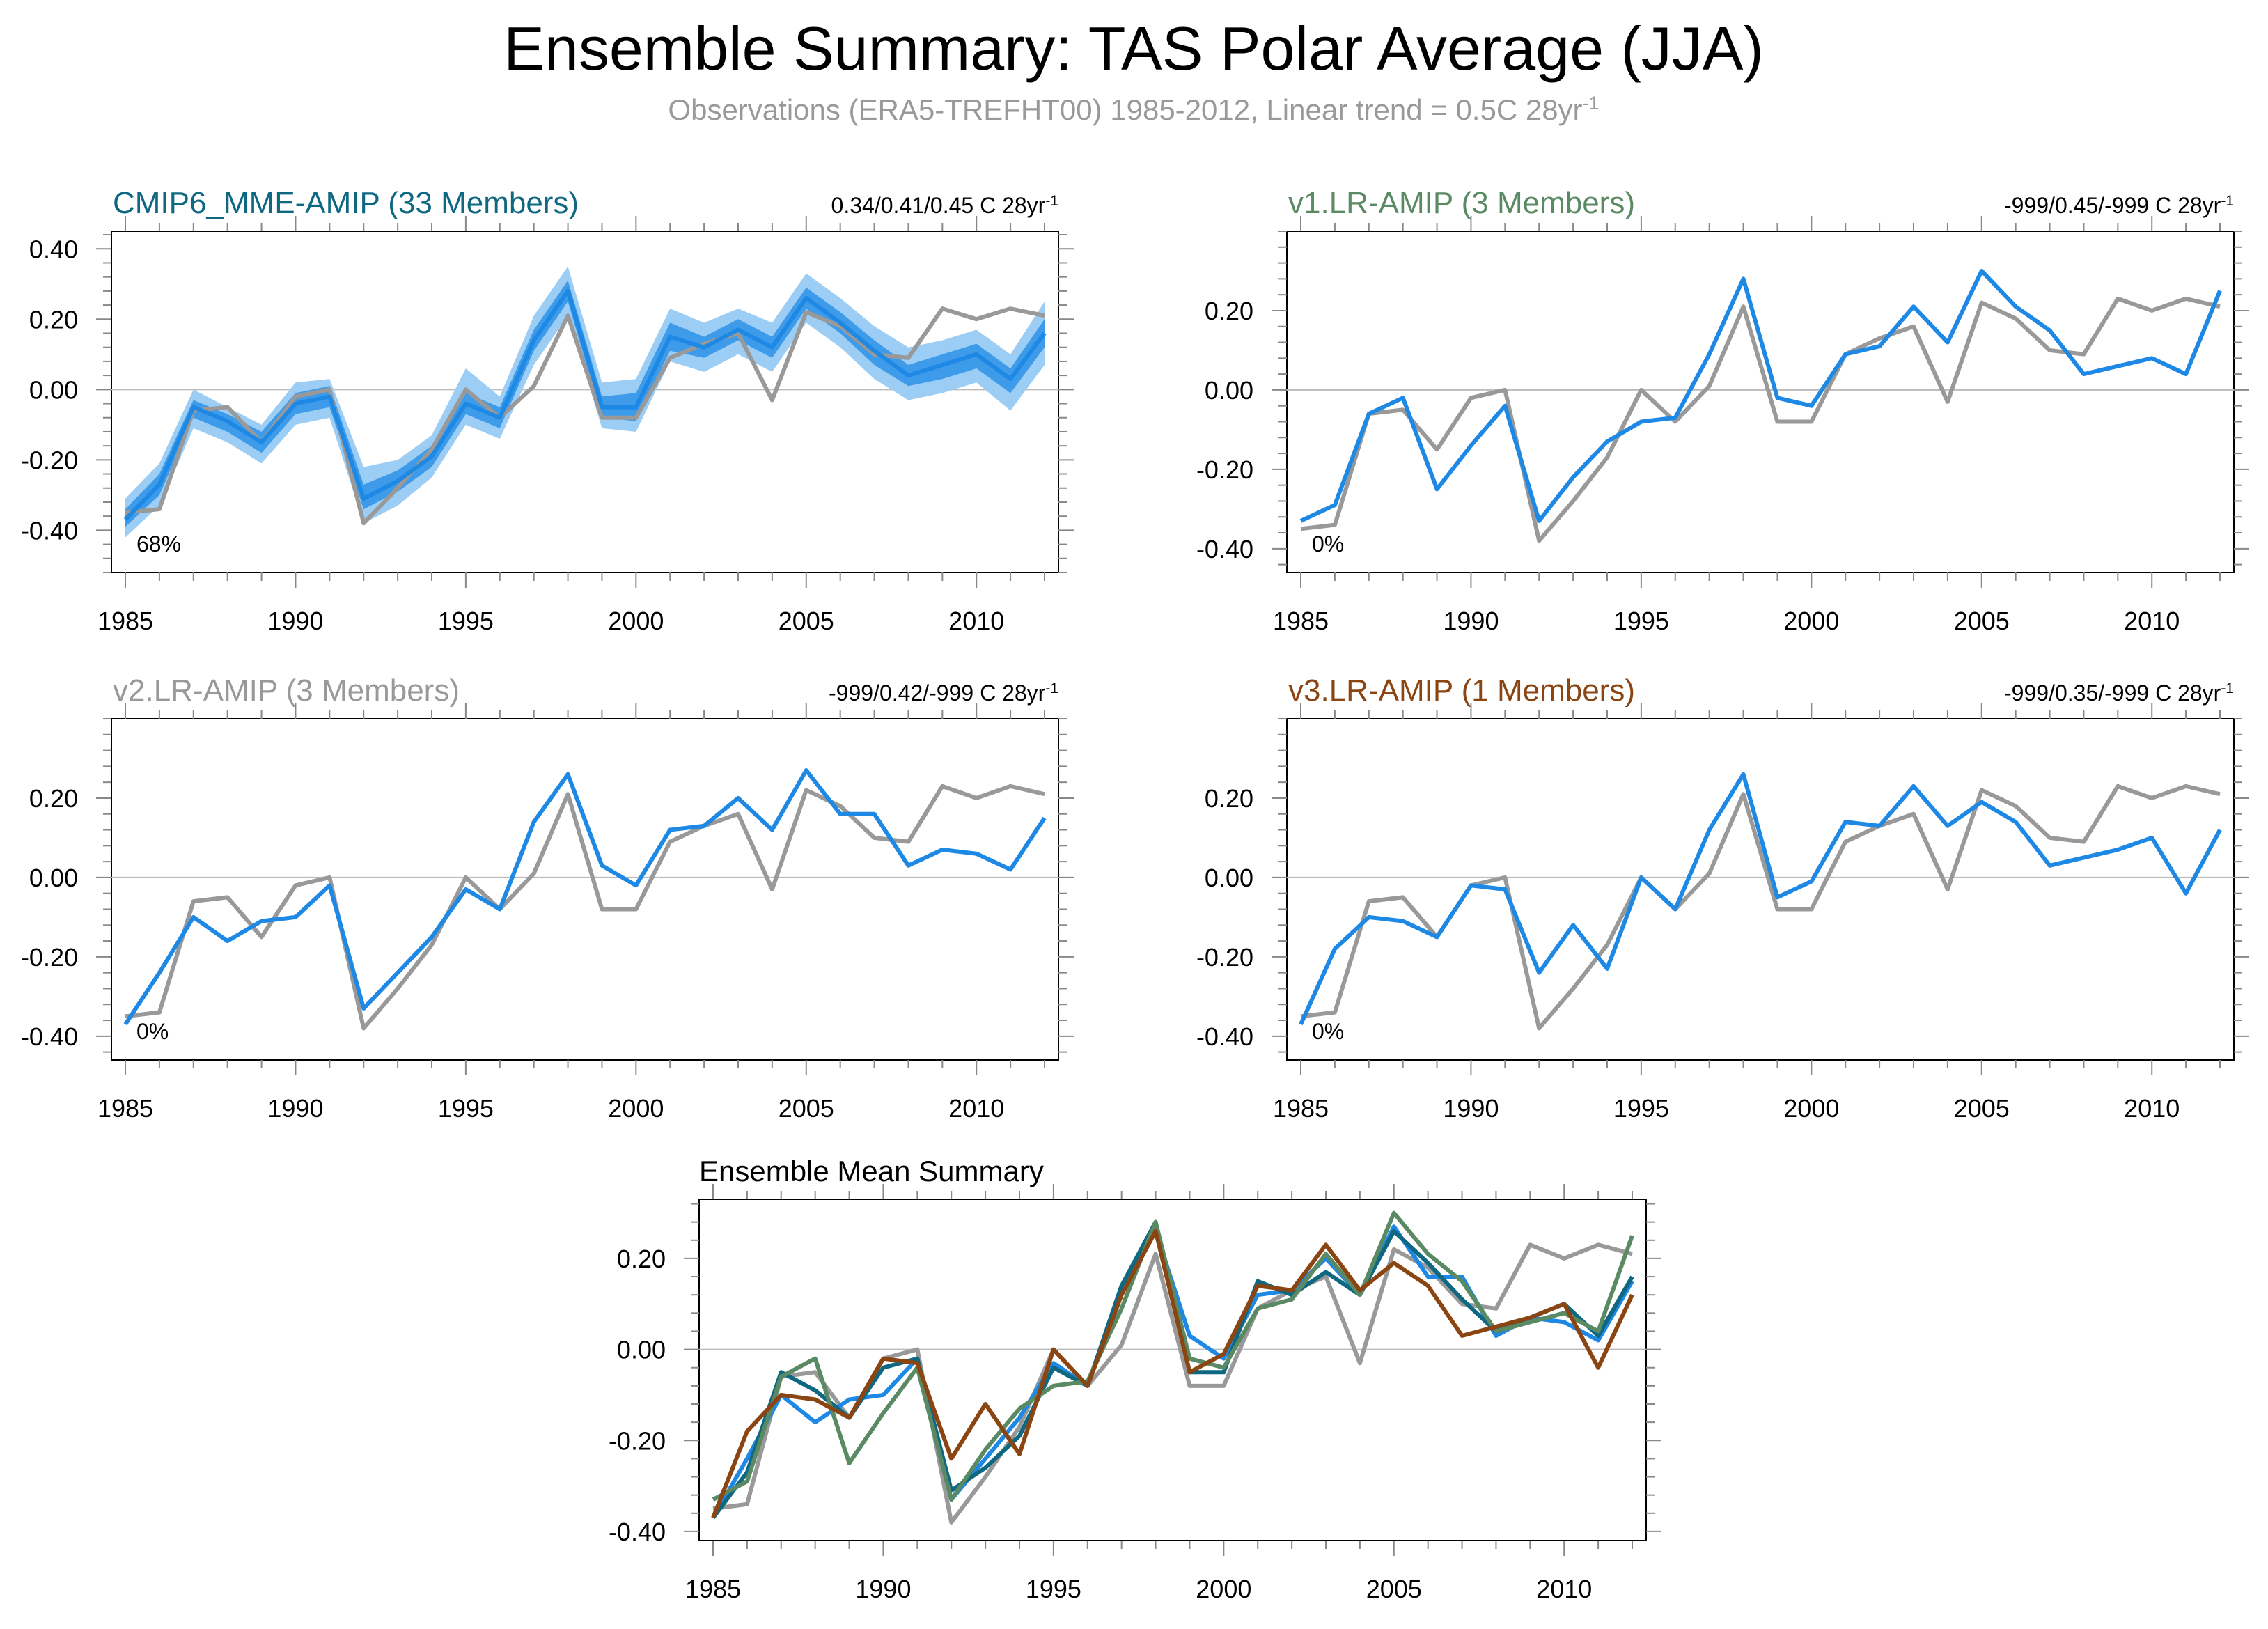 Image resolution: width=2268 pixels, height=1629 pixels. I want to click on panel-trend-v3: -999/0.35/-999 C 28yr-1, so click(2119, 693).